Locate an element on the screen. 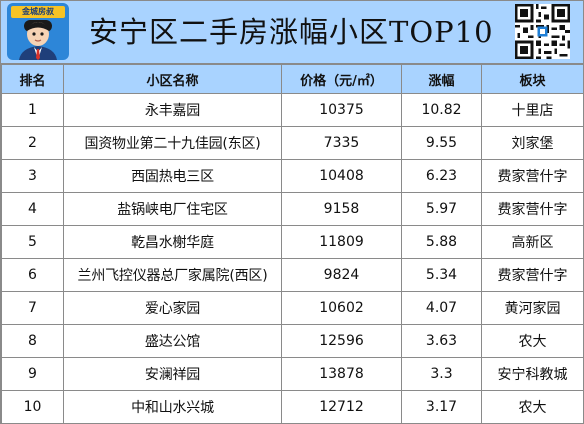 The height and width of the screenshot is (424, 584). cell-rank: 3 is located at coordinates (32, 176).